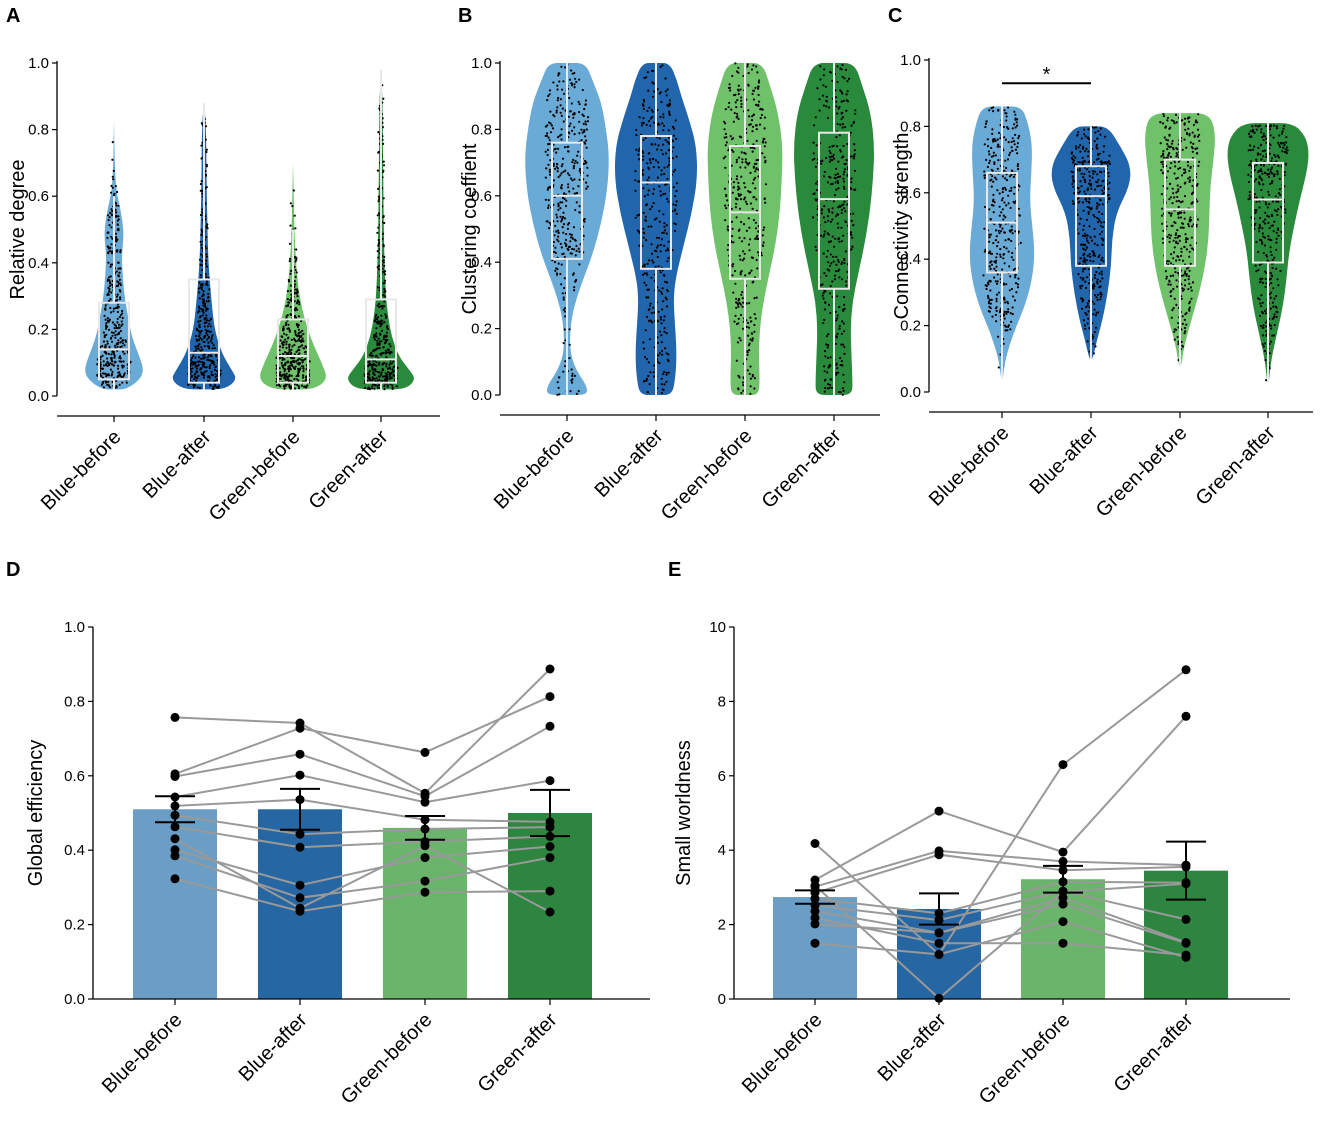  Describe the element at coordinates (362, 731) in the screenshot. I see `subject-line` at that location.